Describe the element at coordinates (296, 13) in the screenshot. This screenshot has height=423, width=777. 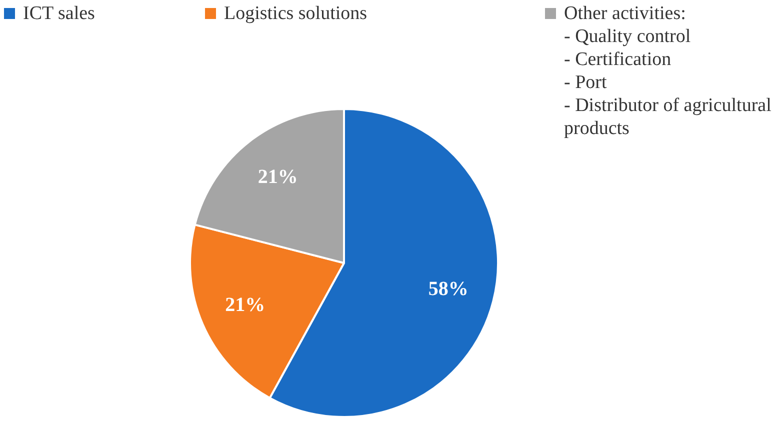
I see `legend-label: Logistics solutions` at that location.